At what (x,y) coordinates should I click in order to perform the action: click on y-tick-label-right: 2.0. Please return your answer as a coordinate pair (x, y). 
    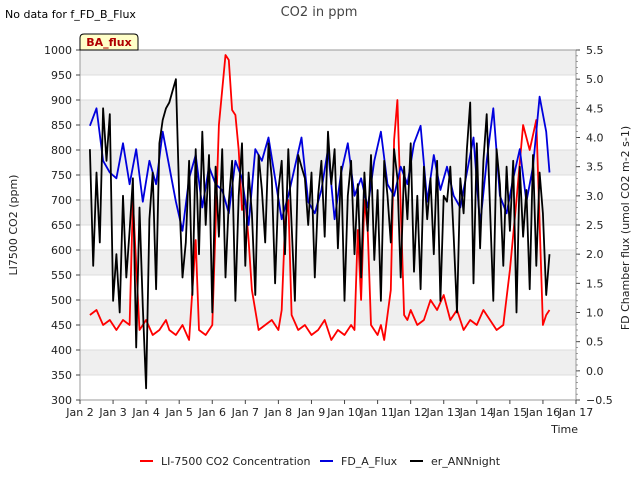
    Looking at the image, I should click on (595, 254).